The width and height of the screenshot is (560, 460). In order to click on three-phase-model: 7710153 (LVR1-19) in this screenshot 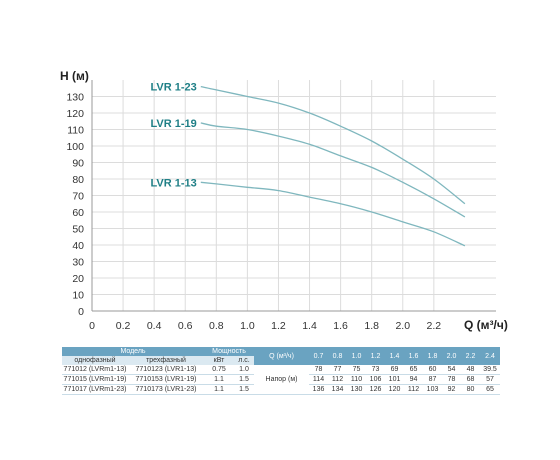, I will do `click(166, 379)`.